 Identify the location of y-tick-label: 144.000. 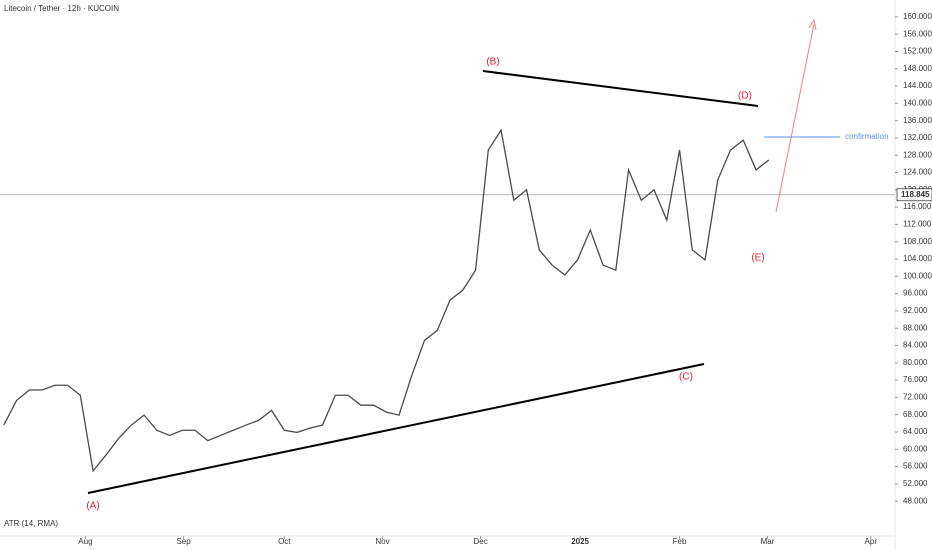
(917, 85).